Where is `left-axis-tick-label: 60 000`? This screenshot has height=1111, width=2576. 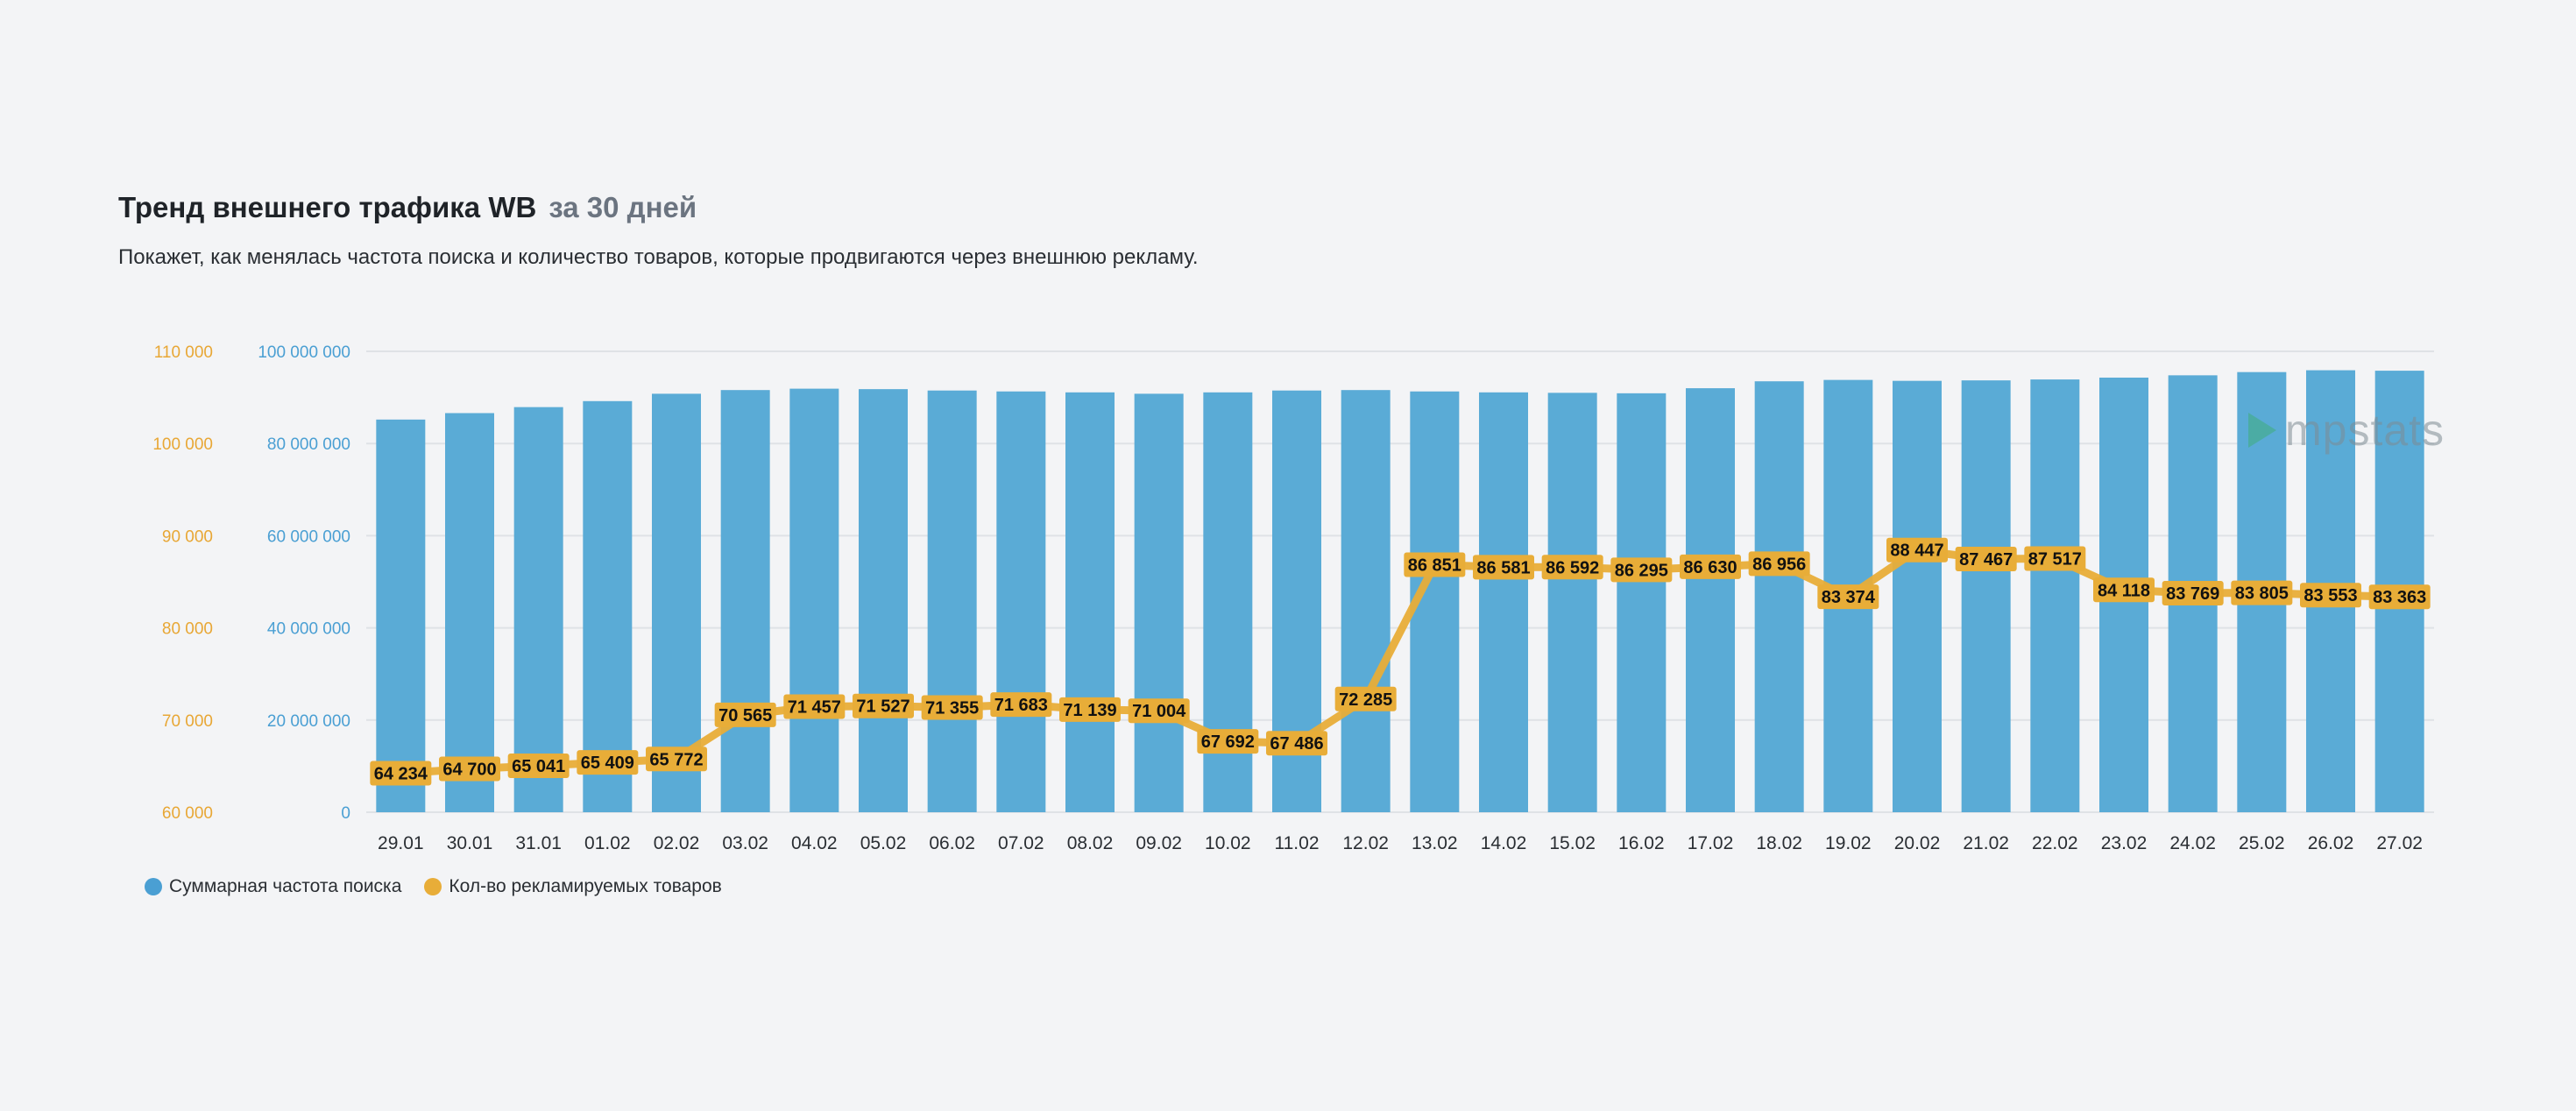 left-axis-tick-label: 60 000 is located at coordinates (187, 814).